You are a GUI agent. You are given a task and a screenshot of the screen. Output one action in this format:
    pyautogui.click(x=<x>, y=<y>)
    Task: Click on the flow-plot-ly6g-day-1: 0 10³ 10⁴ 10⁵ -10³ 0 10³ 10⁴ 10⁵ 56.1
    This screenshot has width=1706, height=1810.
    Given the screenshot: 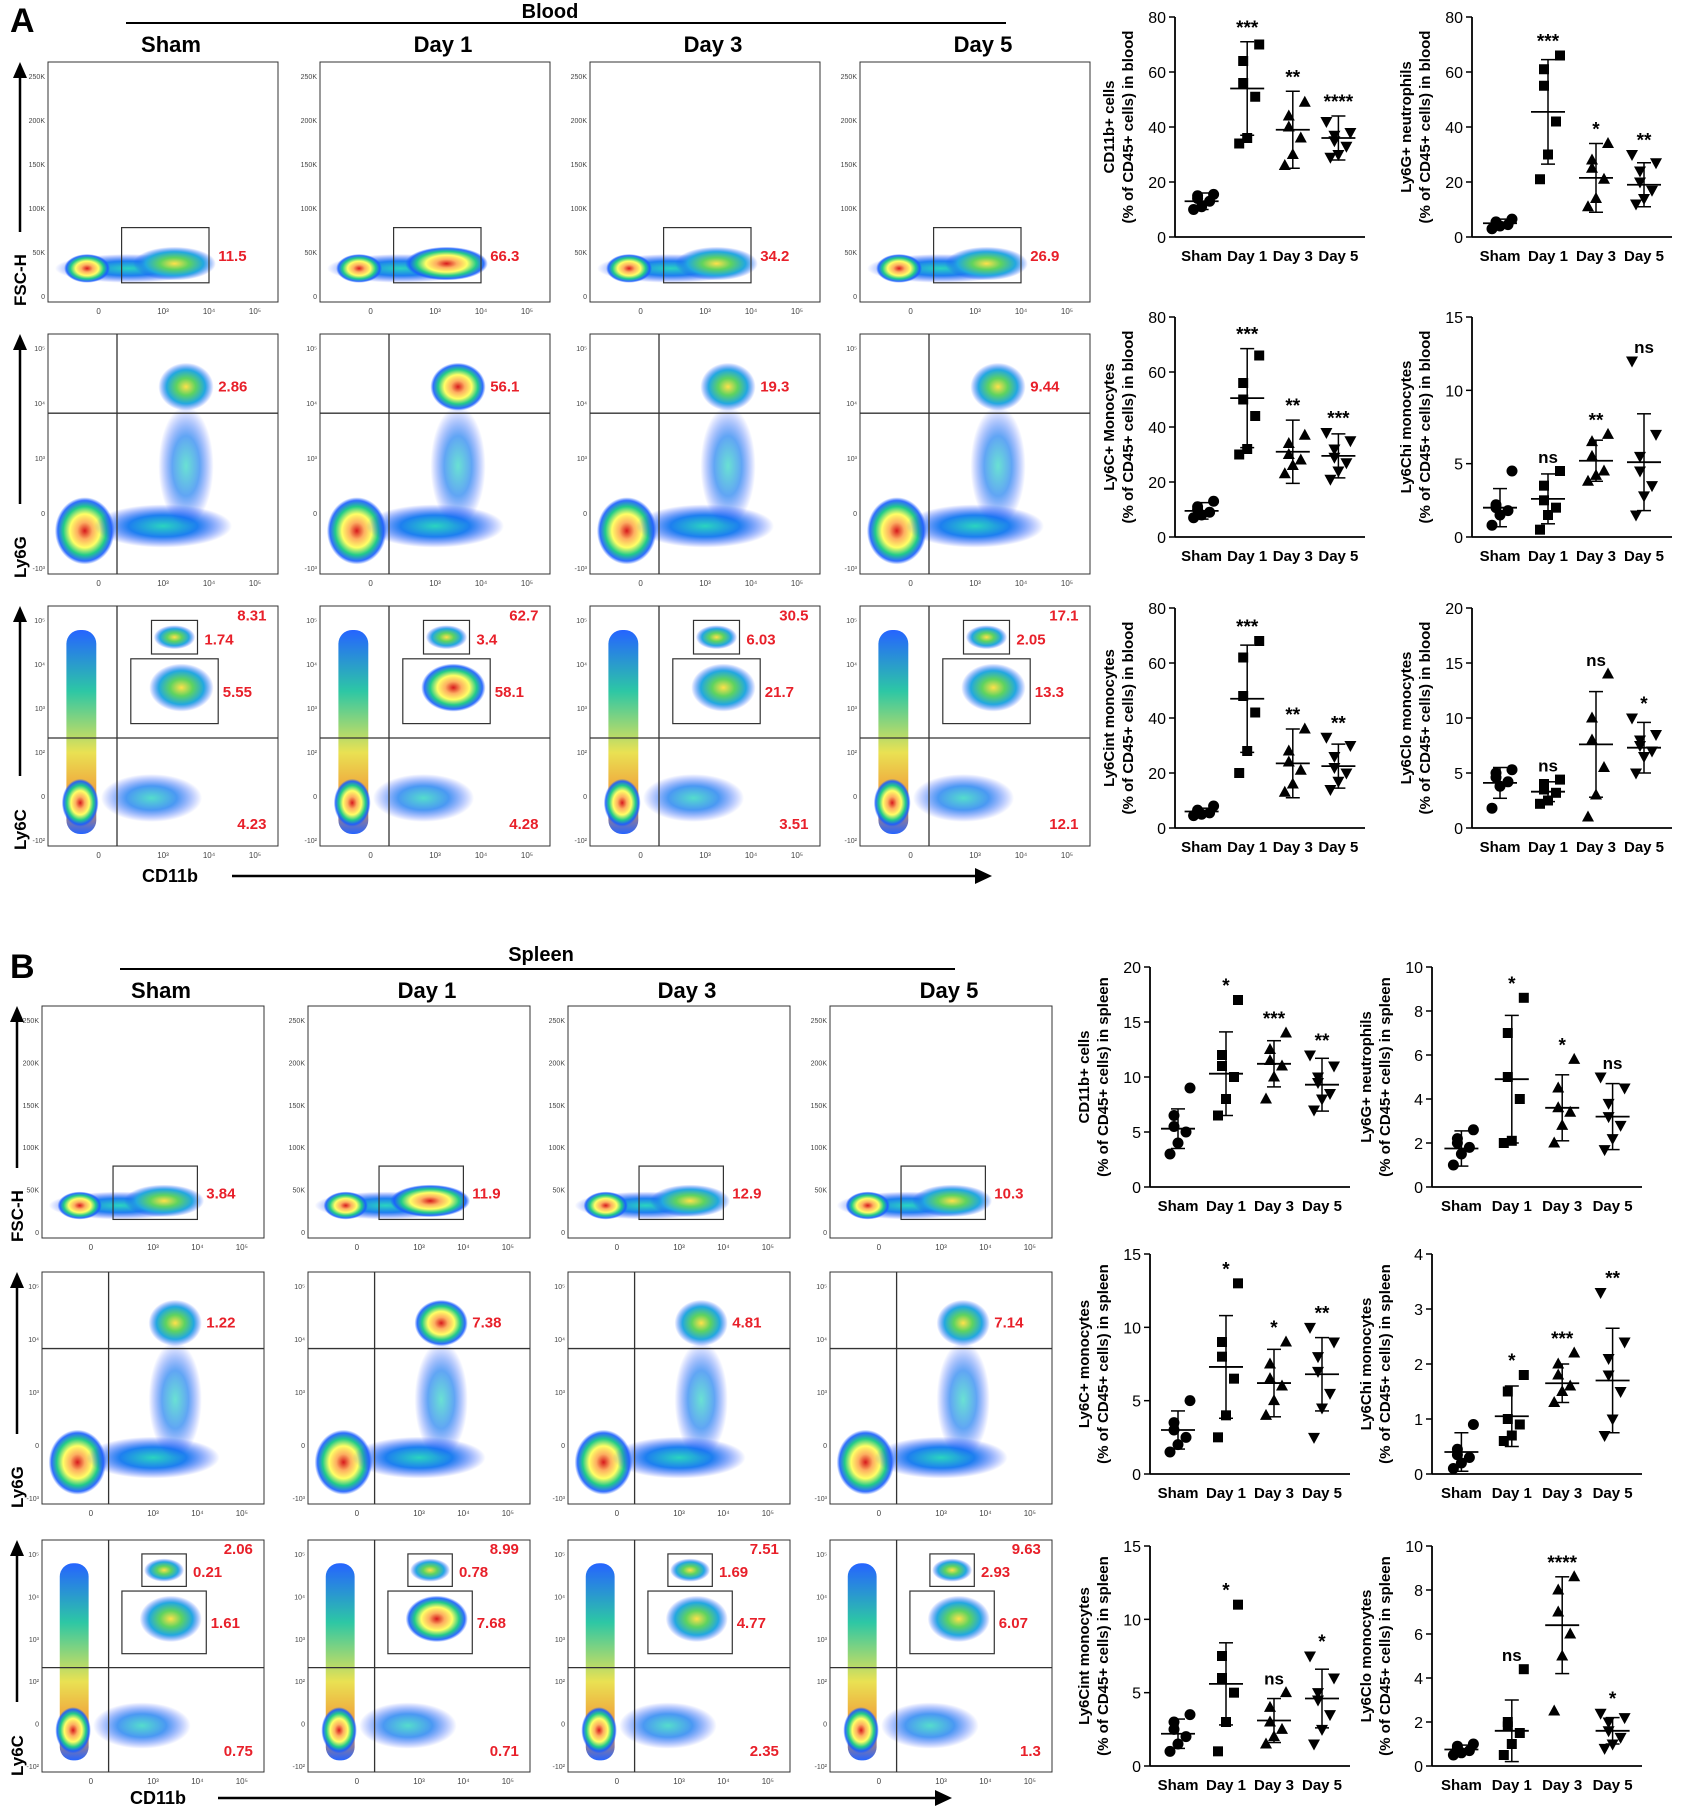 What is the action you would take?
    pyautogui.click(x=428, y=460)
    